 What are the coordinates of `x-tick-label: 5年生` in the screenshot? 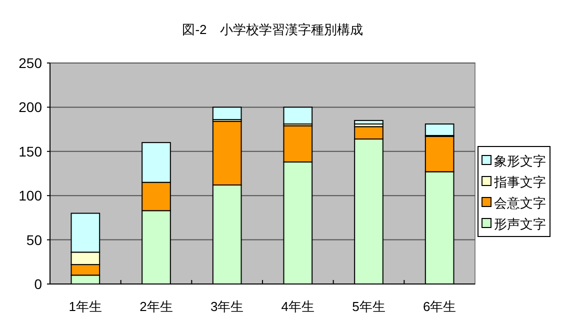 It's located at (369, 306).